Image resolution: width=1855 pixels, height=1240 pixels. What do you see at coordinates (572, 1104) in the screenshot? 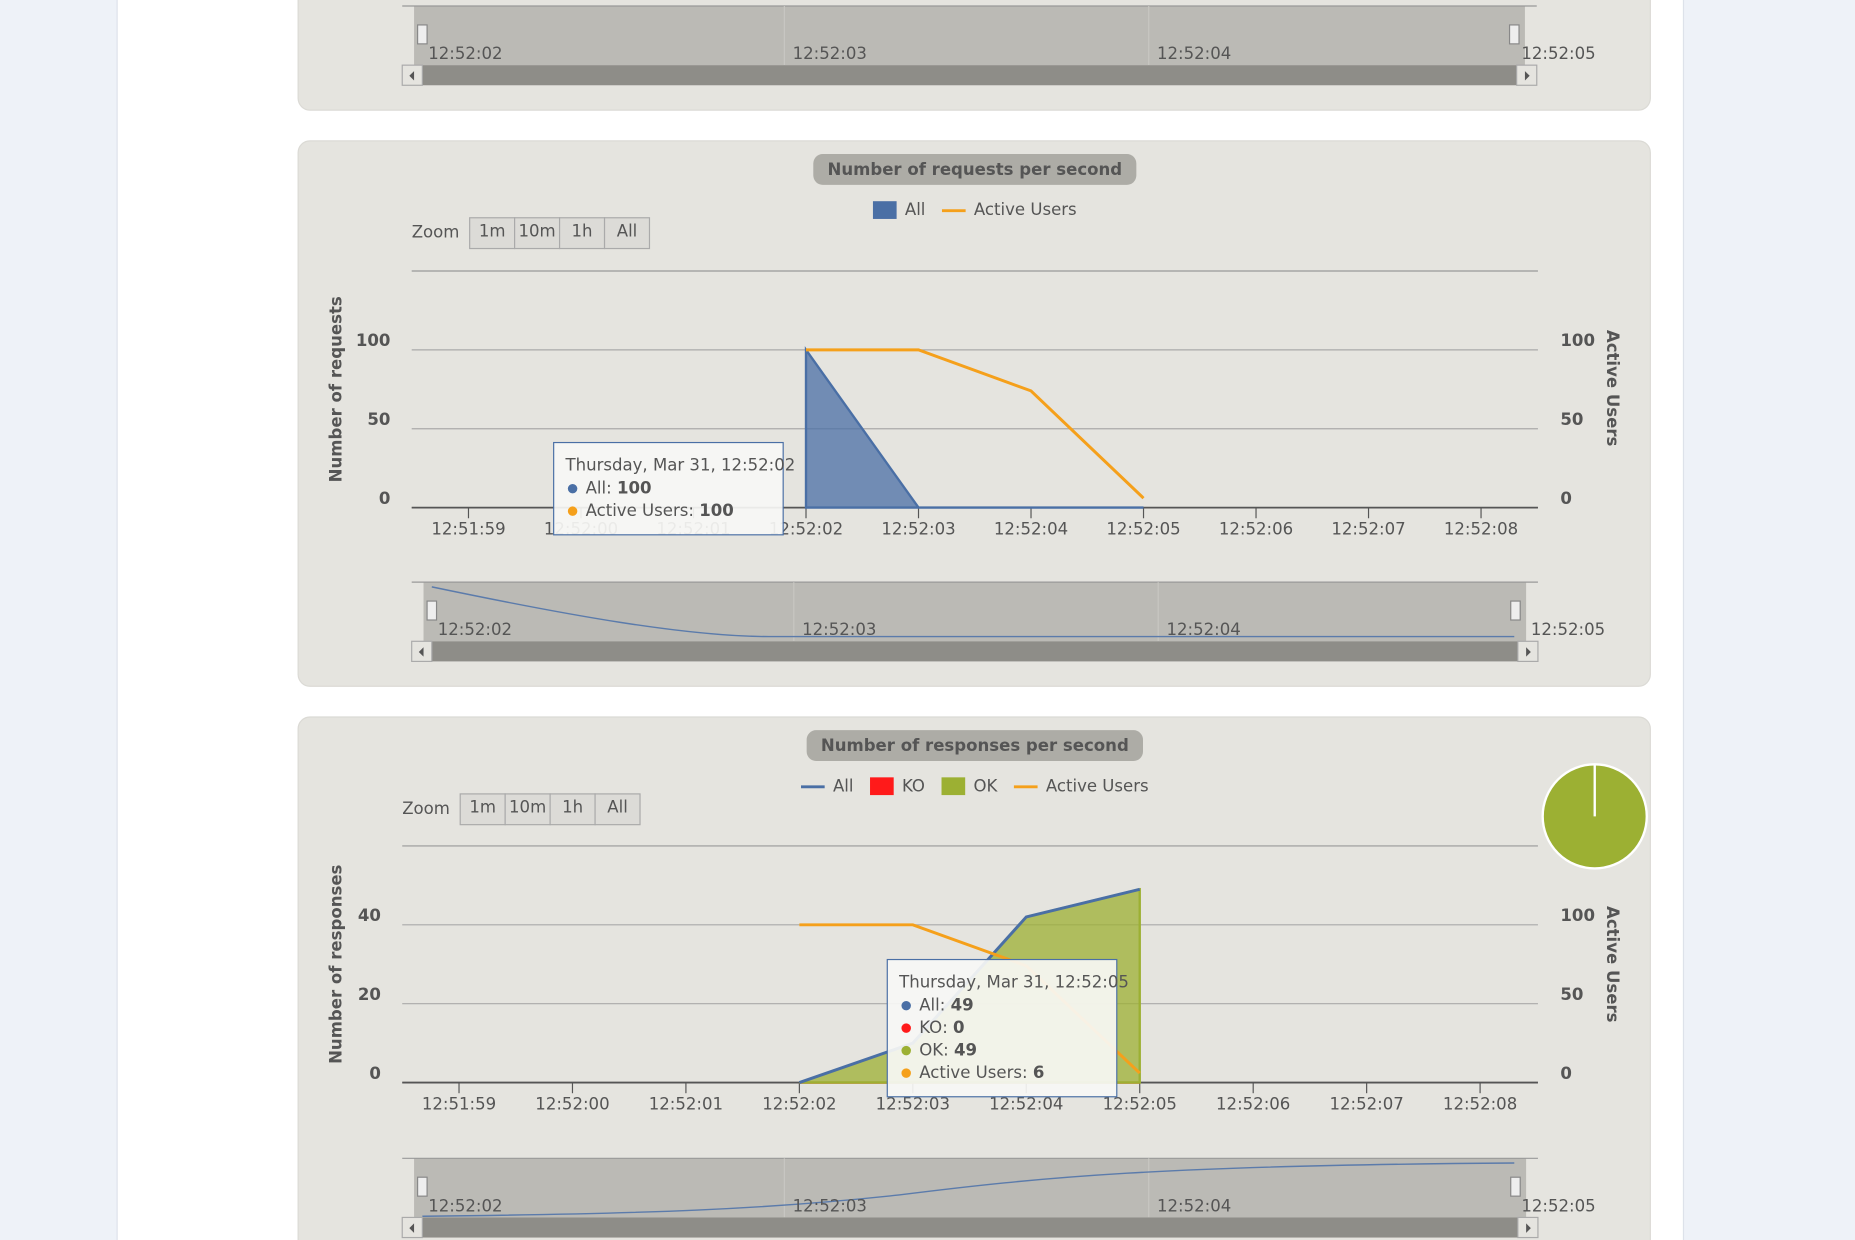
I see `x-tick-label: 12:52:00` at bounding box center [572, 1104].